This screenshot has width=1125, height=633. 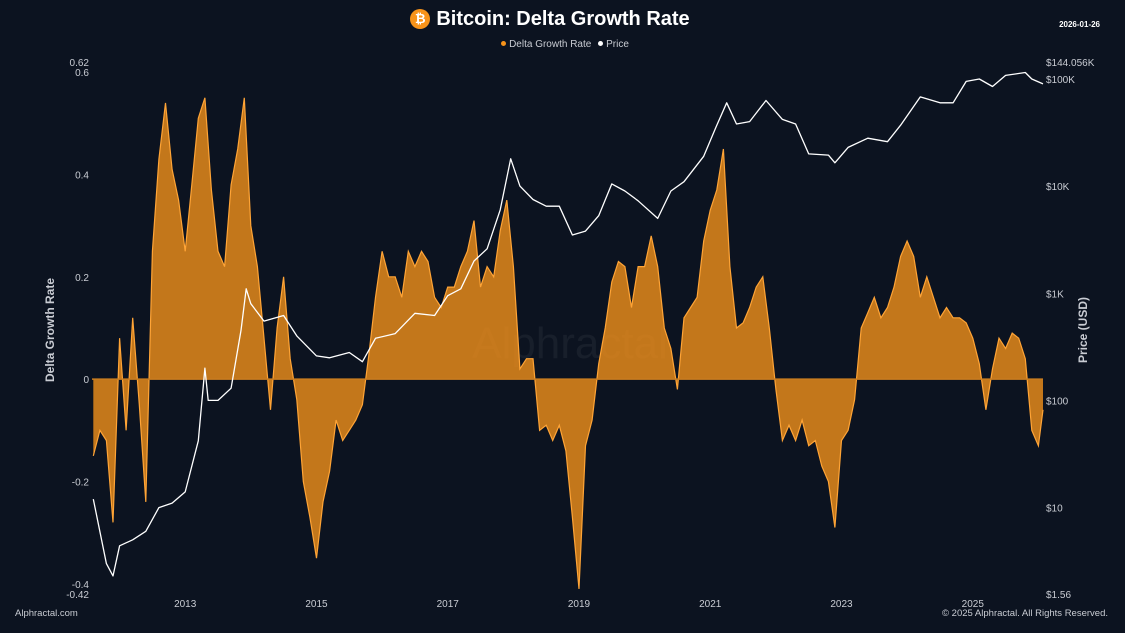 What do you see at coordinates (1058, 595) in the screenshot?
I see `y-right-tick-label: $1.56` at bounding box center [1058, 595].